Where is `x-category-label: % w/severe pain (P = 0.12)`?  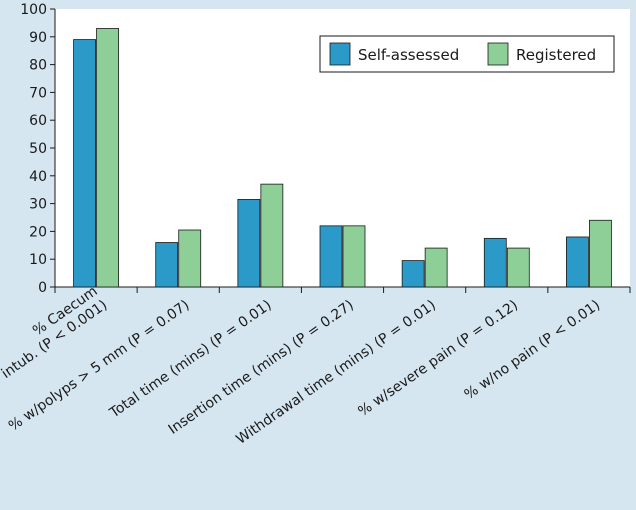 x-category-label: % w/severe pain (P = 0.12) is located at coordinates (438, 358).